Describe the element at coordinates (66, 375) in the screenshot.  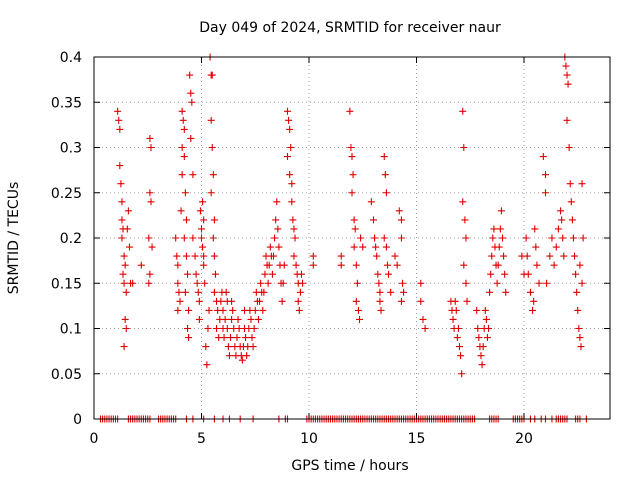
I see `y-tick-label: 0.05` at that location.